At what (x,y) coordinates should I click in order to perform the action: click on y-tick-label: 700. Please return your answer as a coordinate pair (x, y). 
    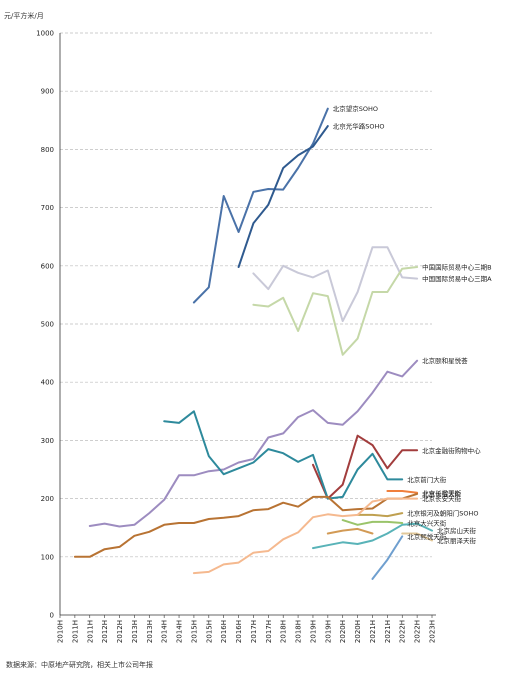
    Looking at the image, I should click on (47, 208).